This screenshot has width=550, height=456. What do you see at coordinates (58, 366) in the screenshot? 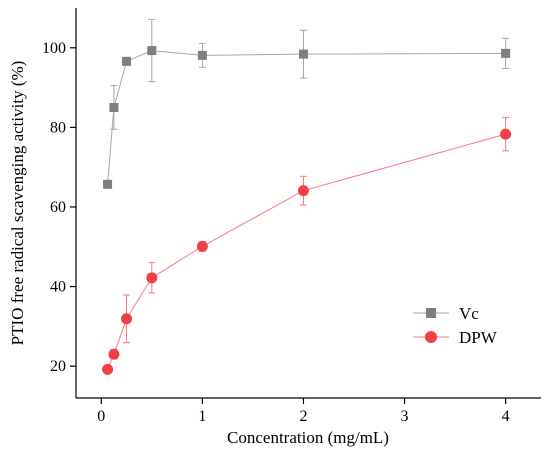
I see `y-tick-label: 20` at bounding box center [58, 366].